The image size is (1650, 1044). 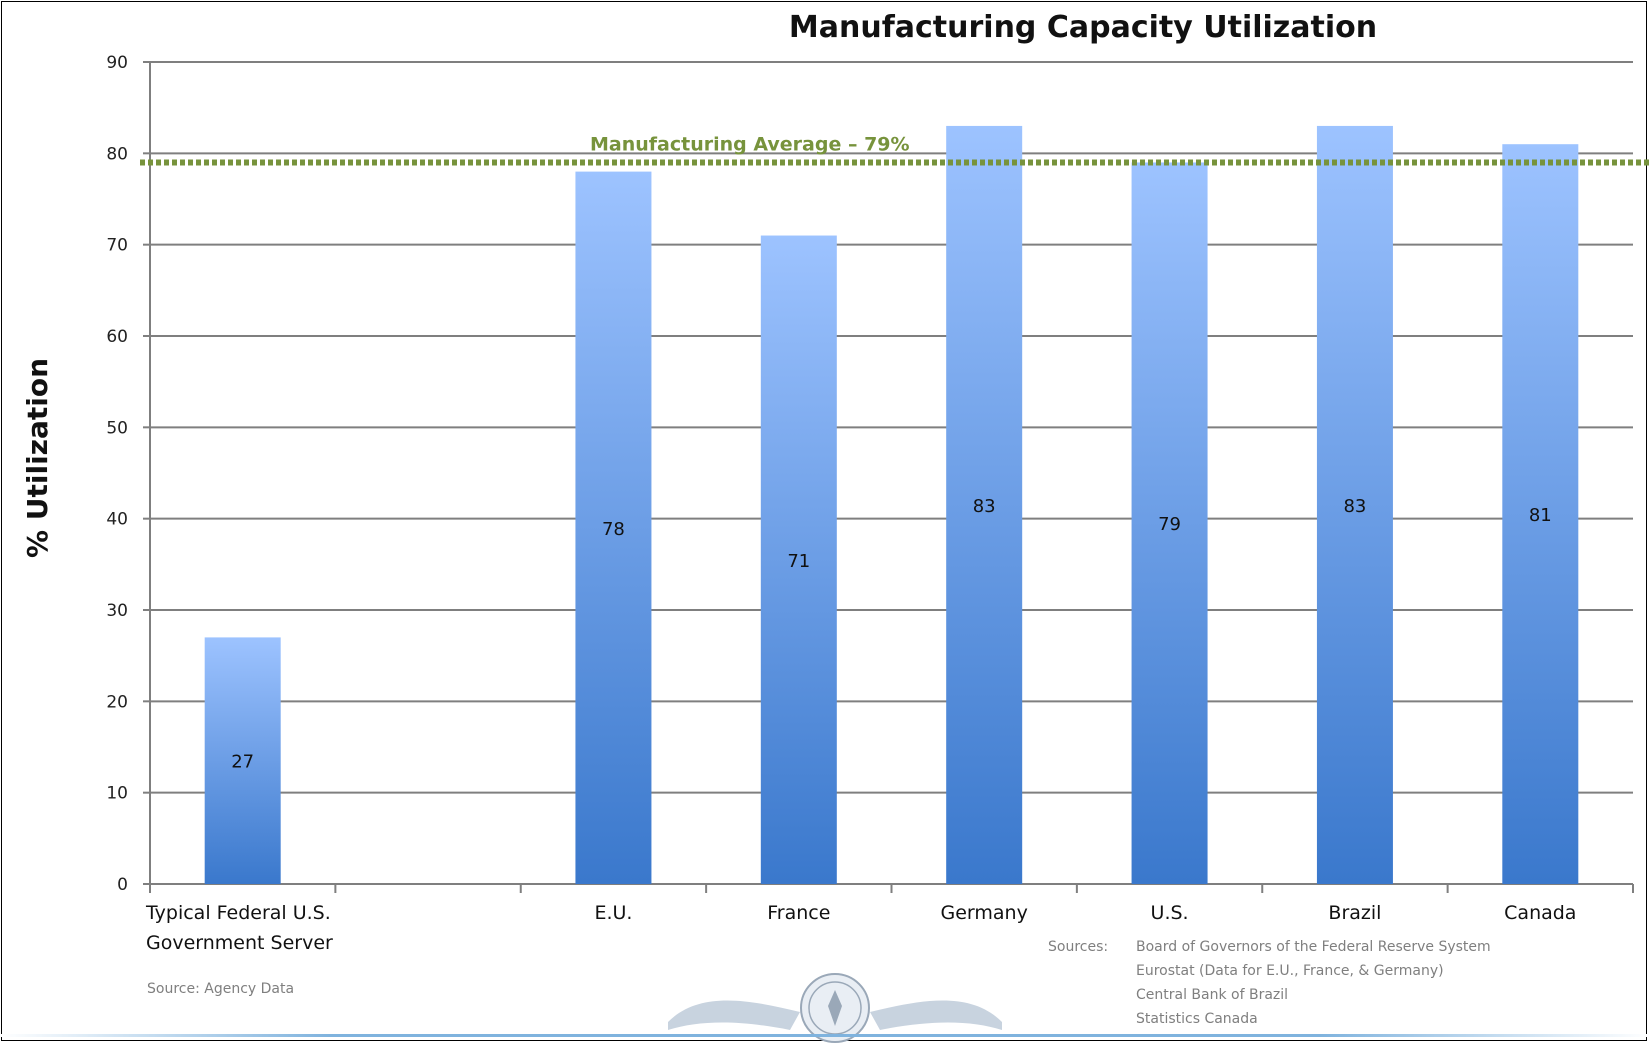 What do you see at coordinates (117, 63) in the screenshot?
I see `y-tick-label: 90` at bounding box center [117, 63].